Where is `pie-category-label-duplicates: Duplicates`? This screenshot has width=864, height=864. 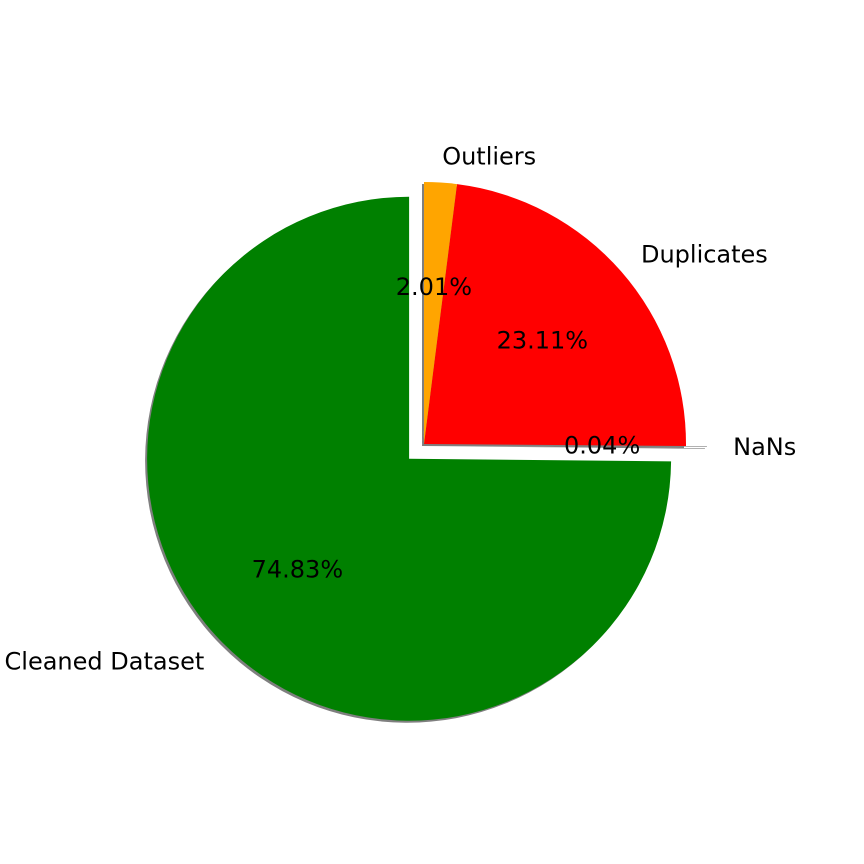
pie-category-label-duplicates: Duplicates is located at coordinates (704, 254).